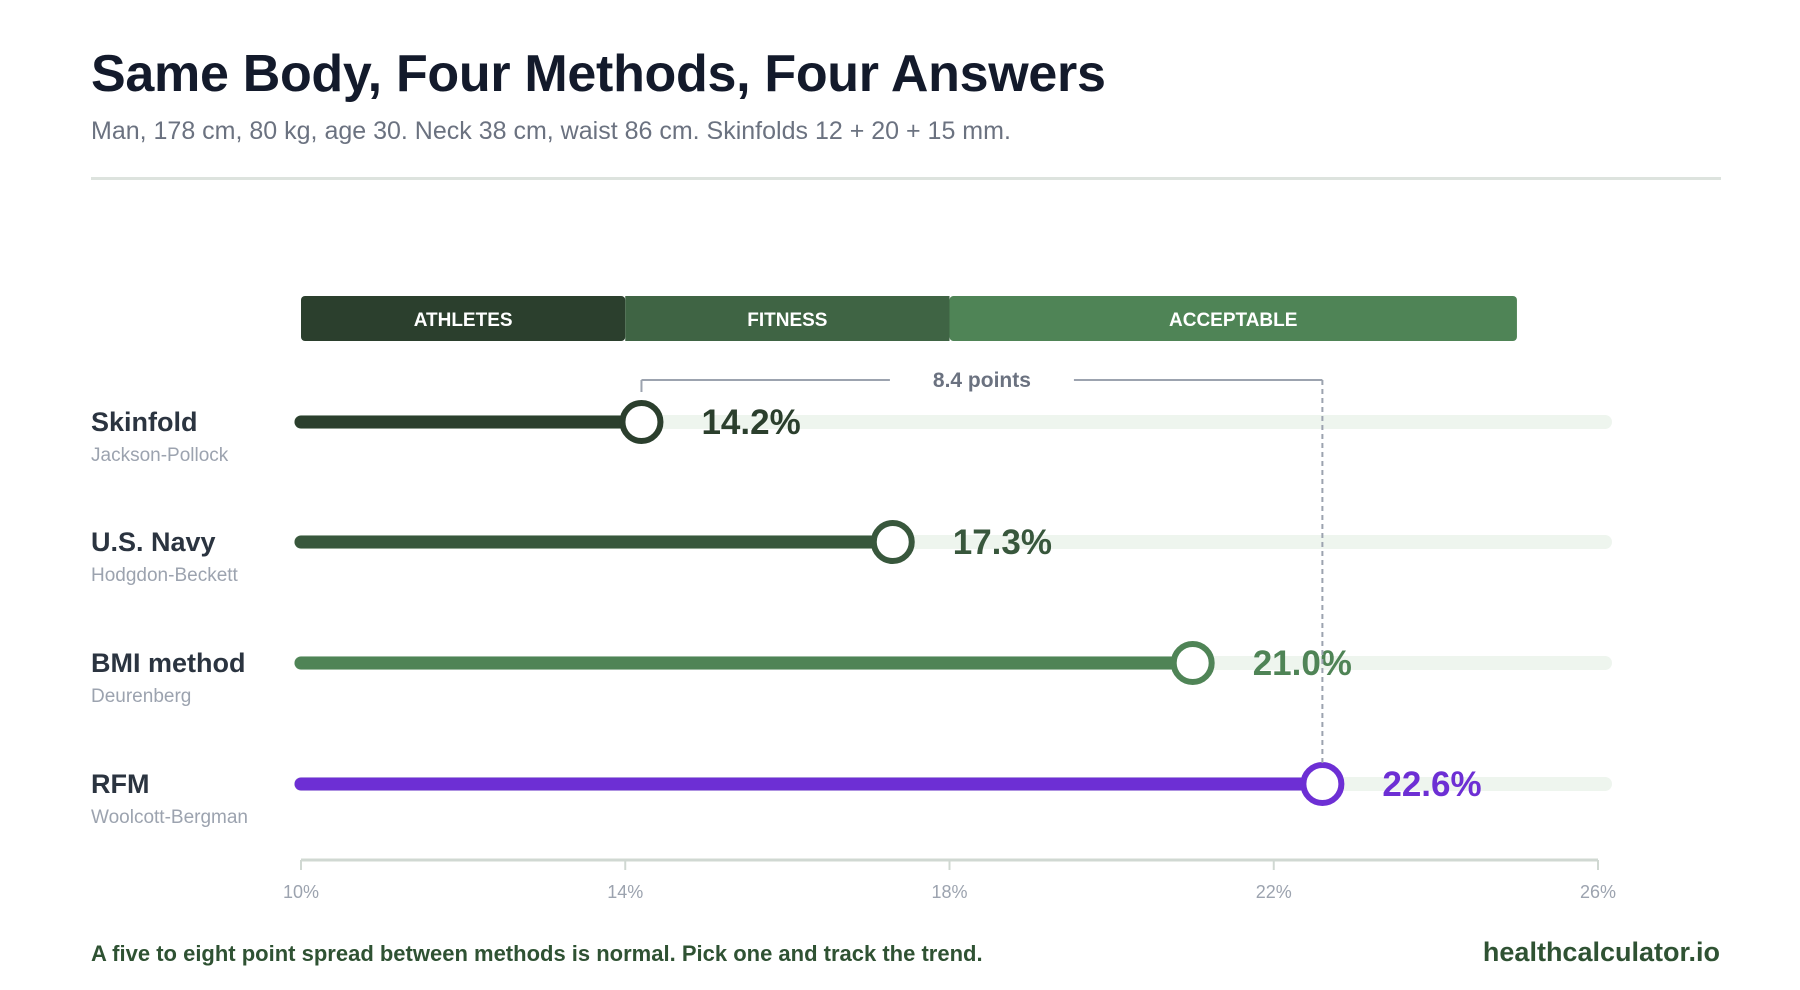 The width and height of the screenshot is (1800, 990). I want to click on row-method-u-s-navy: Hodgdon-Beckett, so click(165, 575).